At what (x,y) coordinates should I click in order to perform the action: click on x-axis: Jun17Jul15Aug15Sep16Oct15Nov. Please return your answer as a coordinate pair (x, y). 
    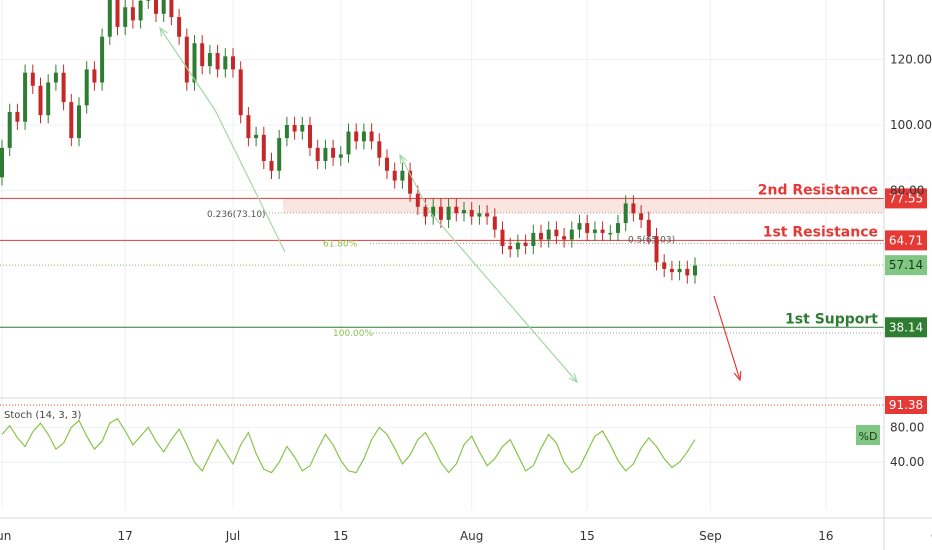
    Looking at the image, I should click on (466, 536).